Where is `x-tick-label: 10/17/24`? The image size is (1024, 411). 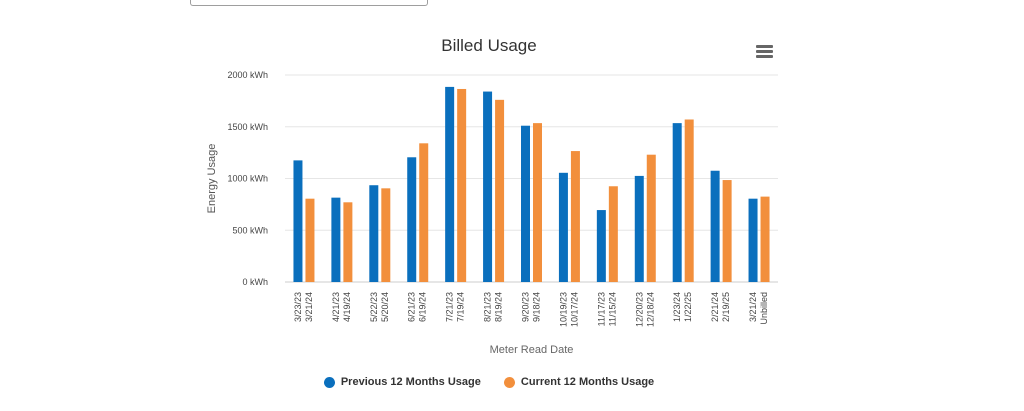 x-tick-label: 10/17/24 is located at coordinates (574, 309).